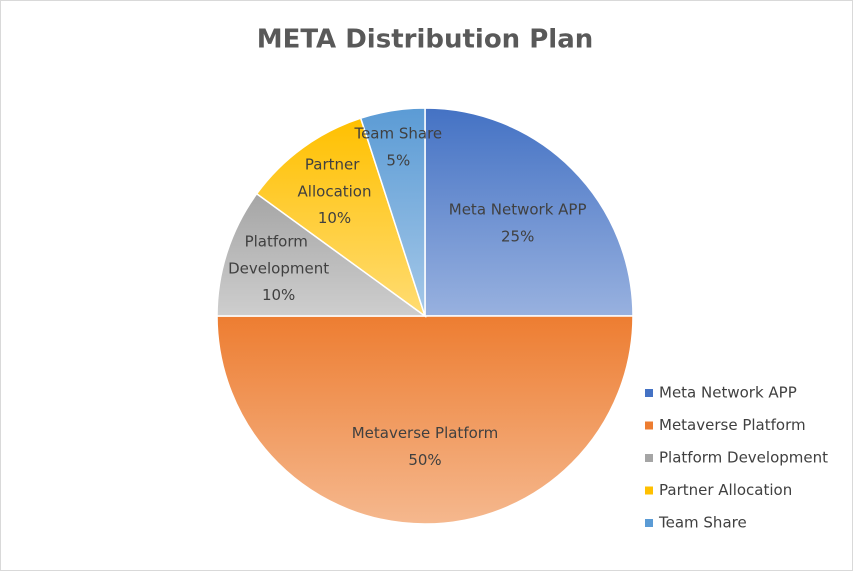 Image resolution: width=853 pixels, height=571 pixels. Describe the element at coordinates (725, 490) in the screenshot. I see `legend-label: Partner Allocation` at that location.